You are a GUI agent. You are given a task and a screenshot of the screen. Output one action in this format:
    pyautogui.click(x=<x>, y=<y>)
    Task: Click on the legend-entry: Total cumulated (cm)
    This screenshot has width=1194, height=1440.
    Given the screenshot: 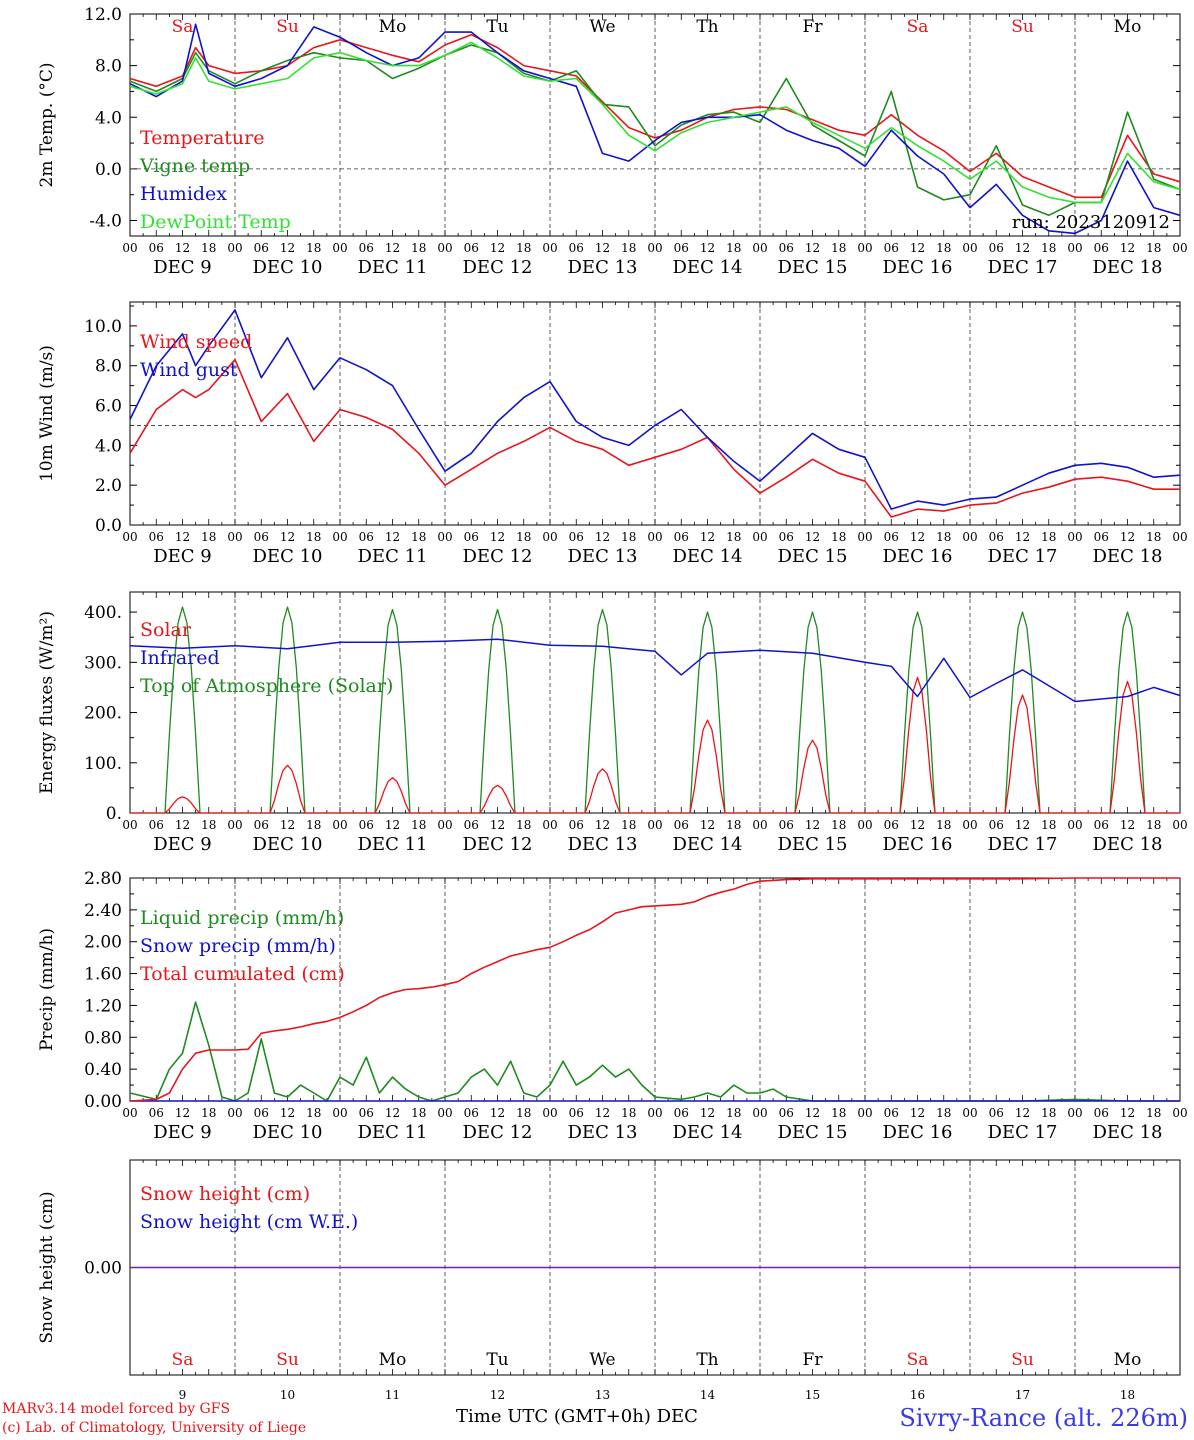 What is the action you would take?
    pyautogui.click(x=242, y=974)
    